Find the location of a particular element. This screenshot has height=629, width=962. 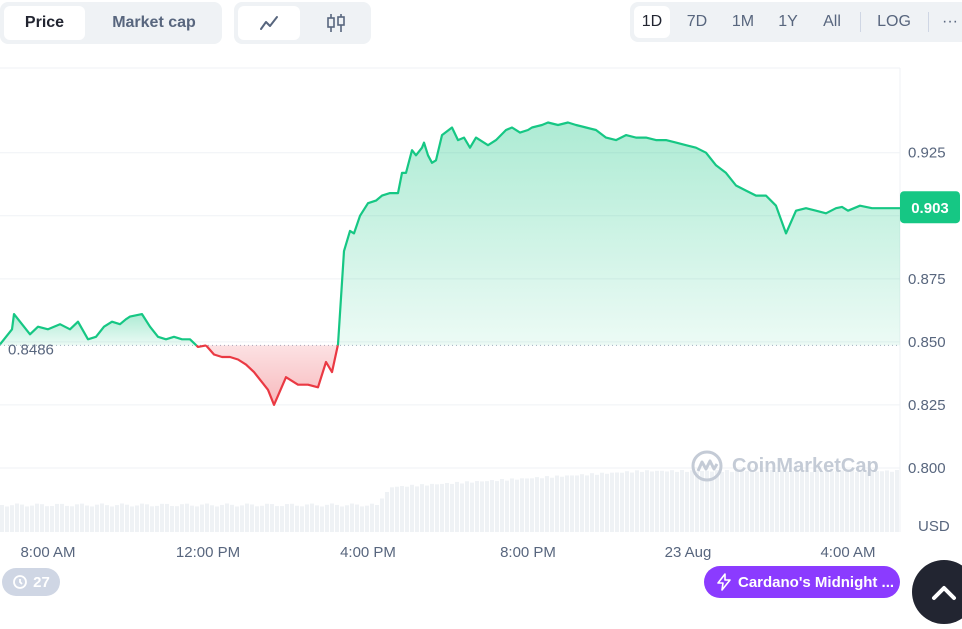

up-area is located at coordinates (98, 330).